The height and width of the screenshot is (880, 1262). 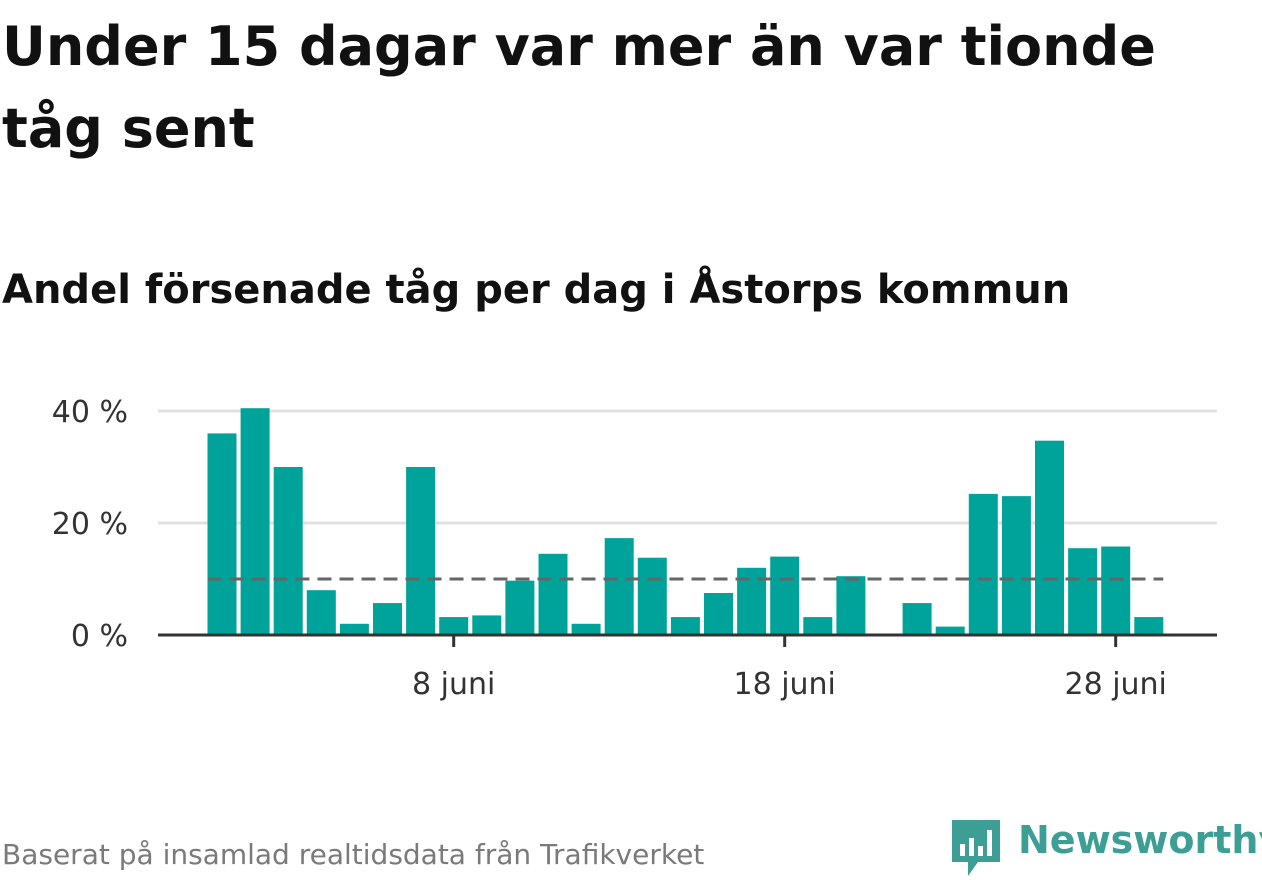 What do you see at coordinates (1140, 840) in the screenshot?
I see `brand-name: Newsworthy` at bounding box center [1140, 840].